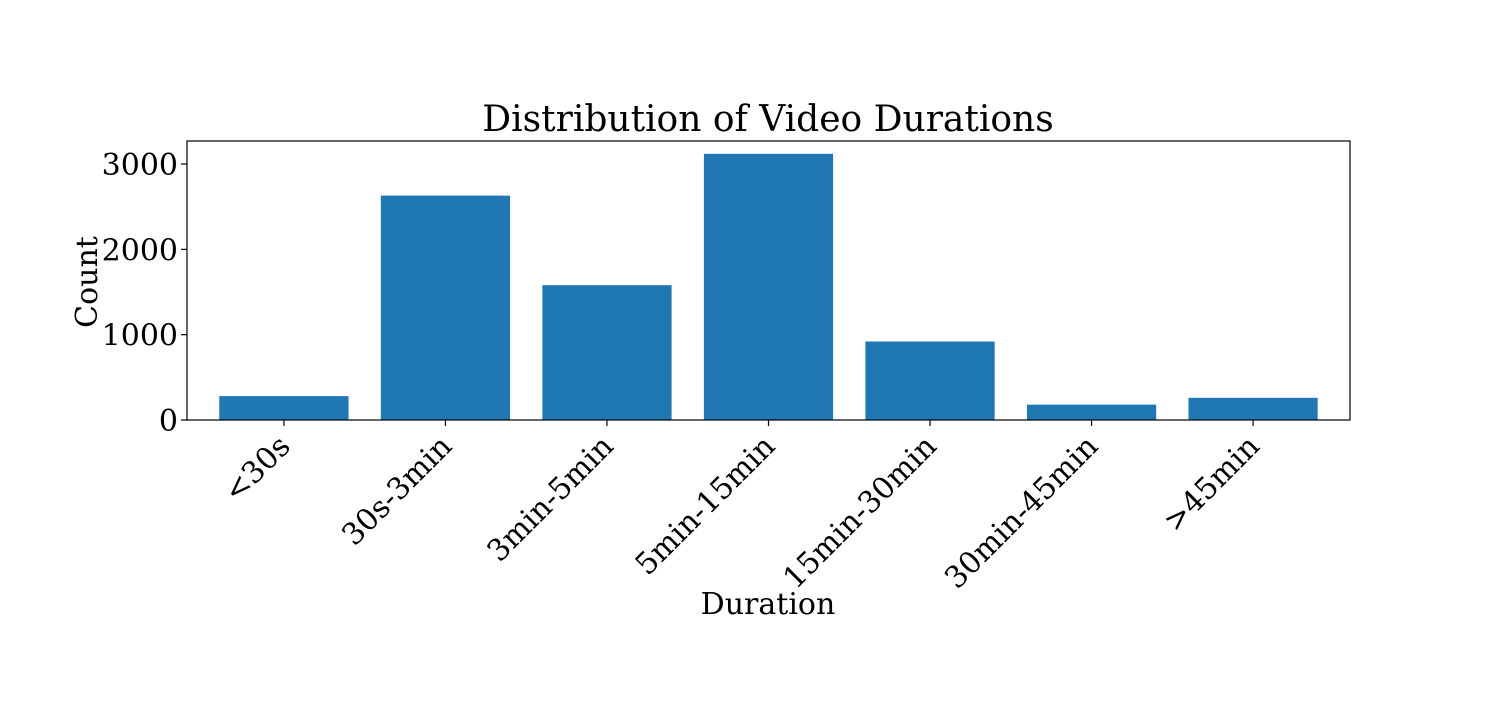 This screenshot has width=1500, height=704. What do you see at coordinates (768, 604) in the screenshot?
I see `x-axis-label: Duration` at bounding box center [768, 604].